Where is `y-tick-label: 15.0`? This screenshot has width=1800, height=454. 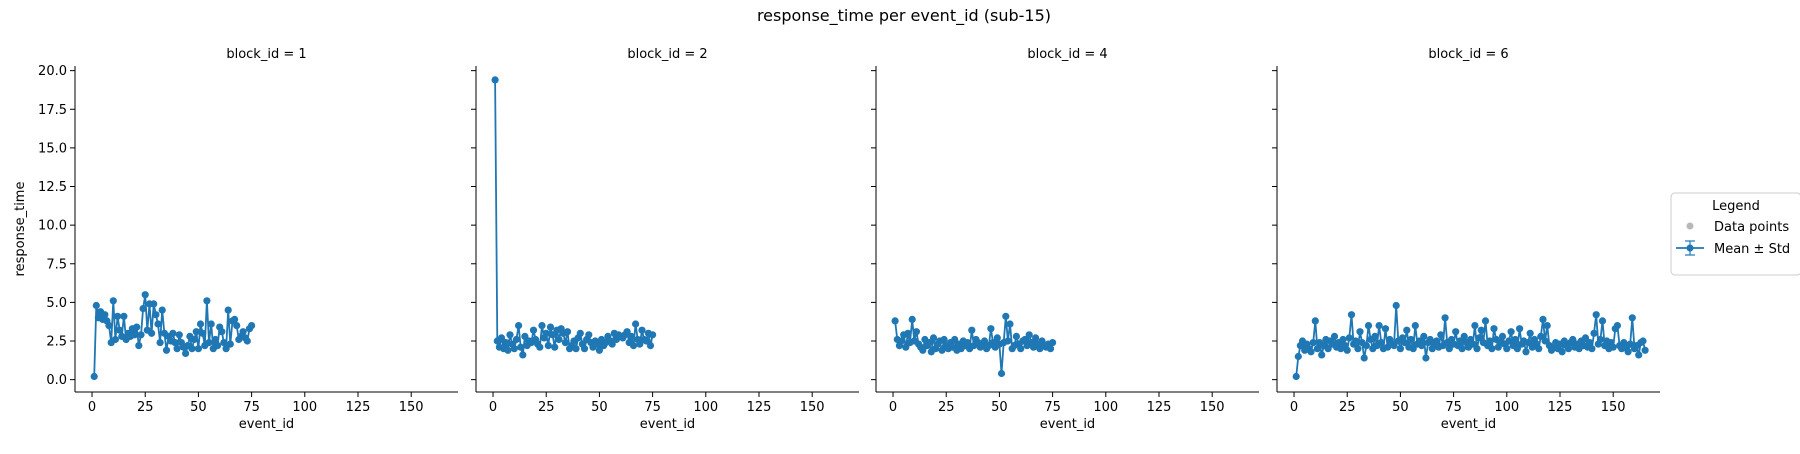 y-tick-label: 15.0 is located at coordinates (52, 148).